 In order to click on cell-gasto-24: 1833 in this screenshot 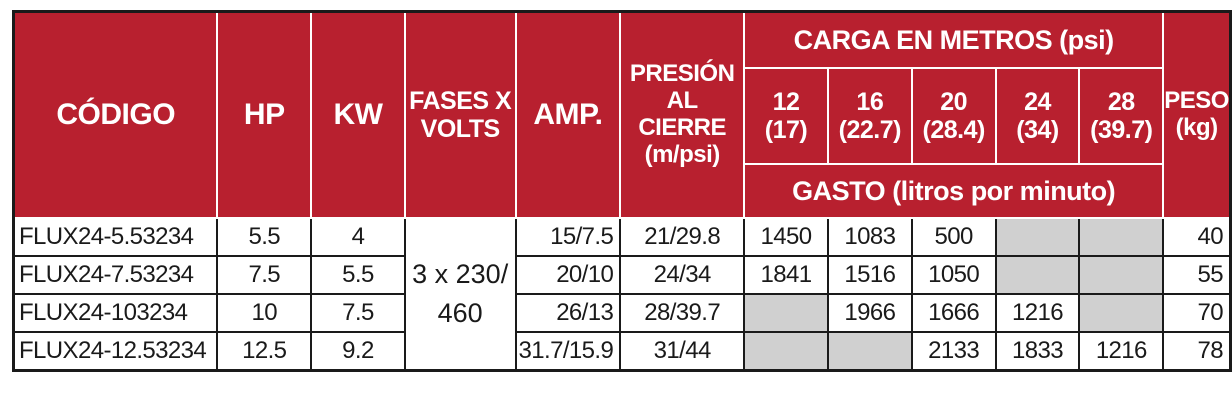, I will do `click(1037, 351)`.